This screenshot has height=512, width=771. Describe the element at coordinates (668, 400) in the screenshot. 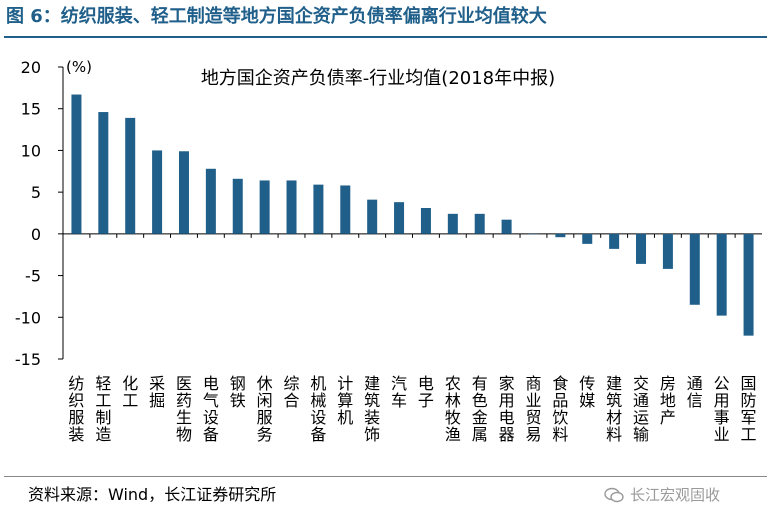

I see `x-tick-label: 房地产` at that location.